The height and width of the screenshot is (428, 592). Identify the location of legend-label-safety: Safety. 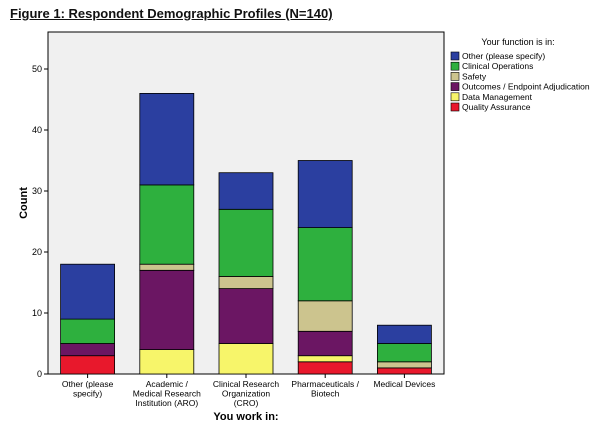
(474, 76).